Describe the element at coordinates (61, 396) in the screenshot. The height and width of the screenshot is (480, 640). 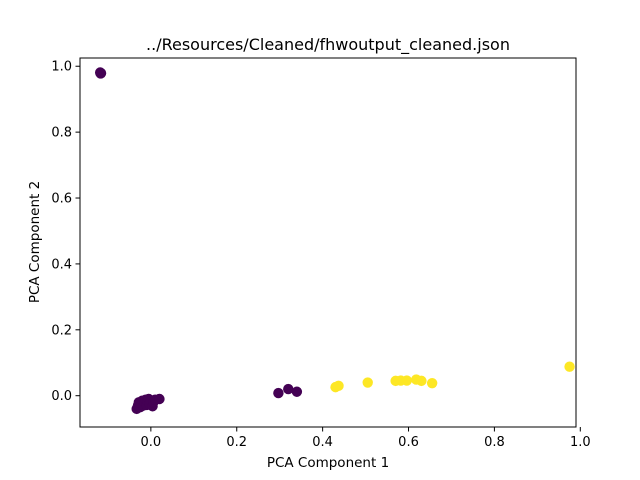
I see `y-tick-label: 0.0` at that location.